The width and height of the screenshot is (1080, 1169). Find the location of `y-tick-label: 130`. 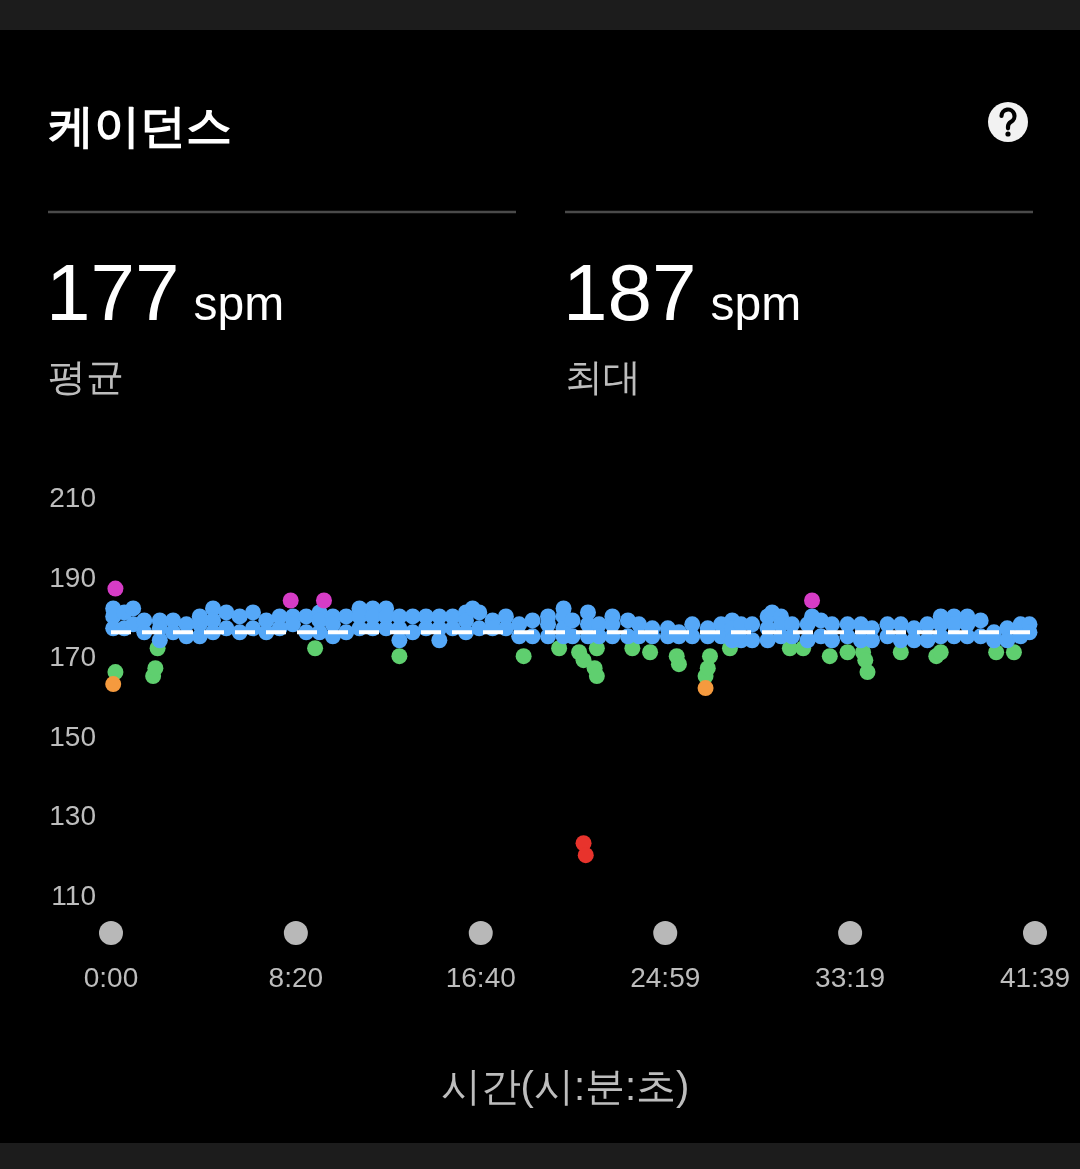

y-tick-label: 130 is located at coordinates (72, 816).